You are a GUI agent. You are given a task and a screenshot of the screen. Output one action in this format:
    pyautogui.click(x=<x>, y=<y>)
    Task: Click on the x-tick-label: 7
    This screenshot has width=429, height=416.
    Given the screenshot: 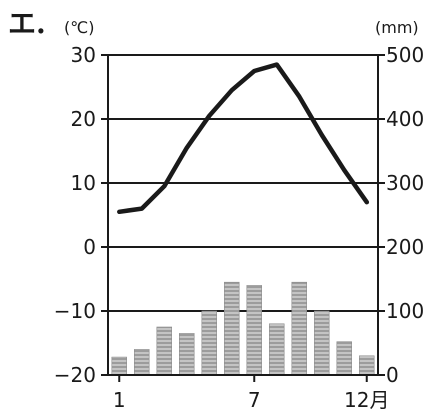 What is the action you would take?
    pyautogui.click(x=254, y=400)
    